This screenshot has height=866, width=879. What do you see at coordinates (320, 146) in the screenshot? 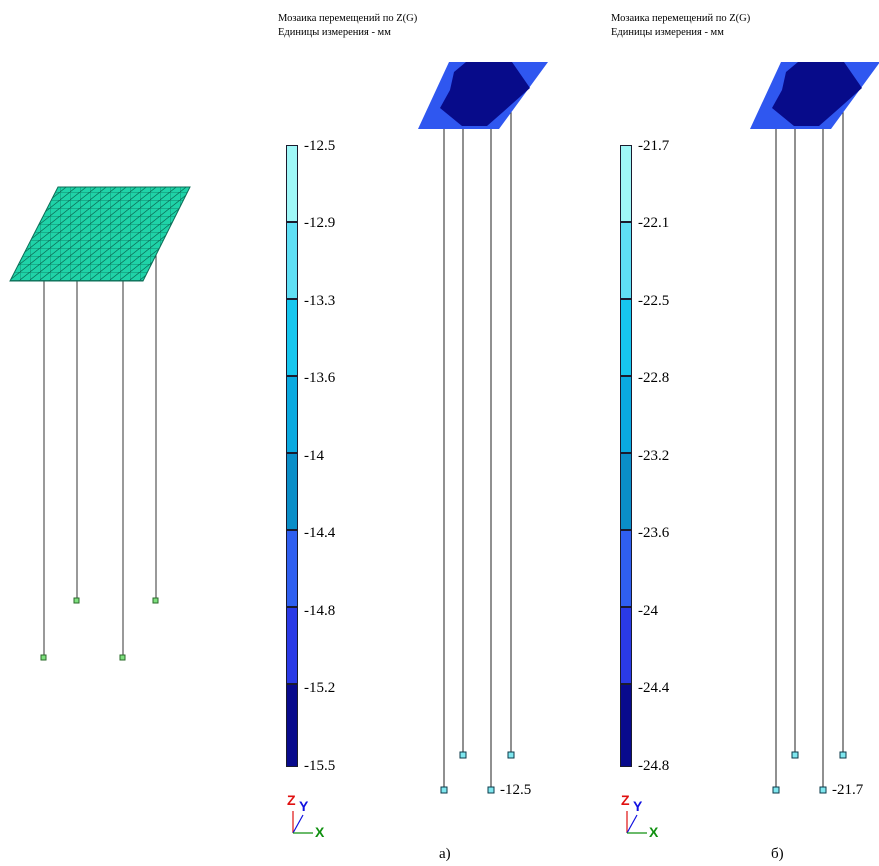
I see `legend-tick-label: -12.5` at bounding box center [320, 146].